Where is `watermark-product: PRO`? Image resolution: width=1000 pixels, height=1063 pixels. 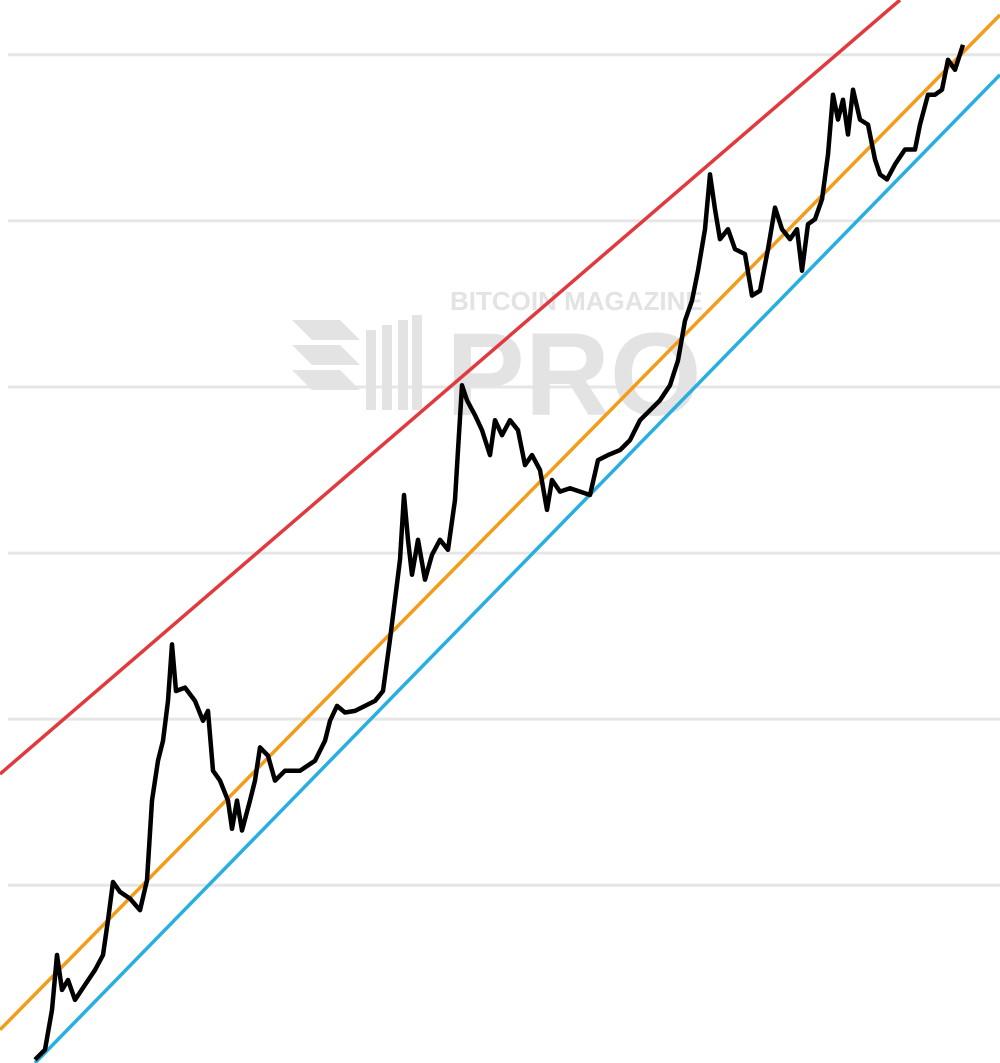
watermark-product: PRO is located at coordinates (574, 375).